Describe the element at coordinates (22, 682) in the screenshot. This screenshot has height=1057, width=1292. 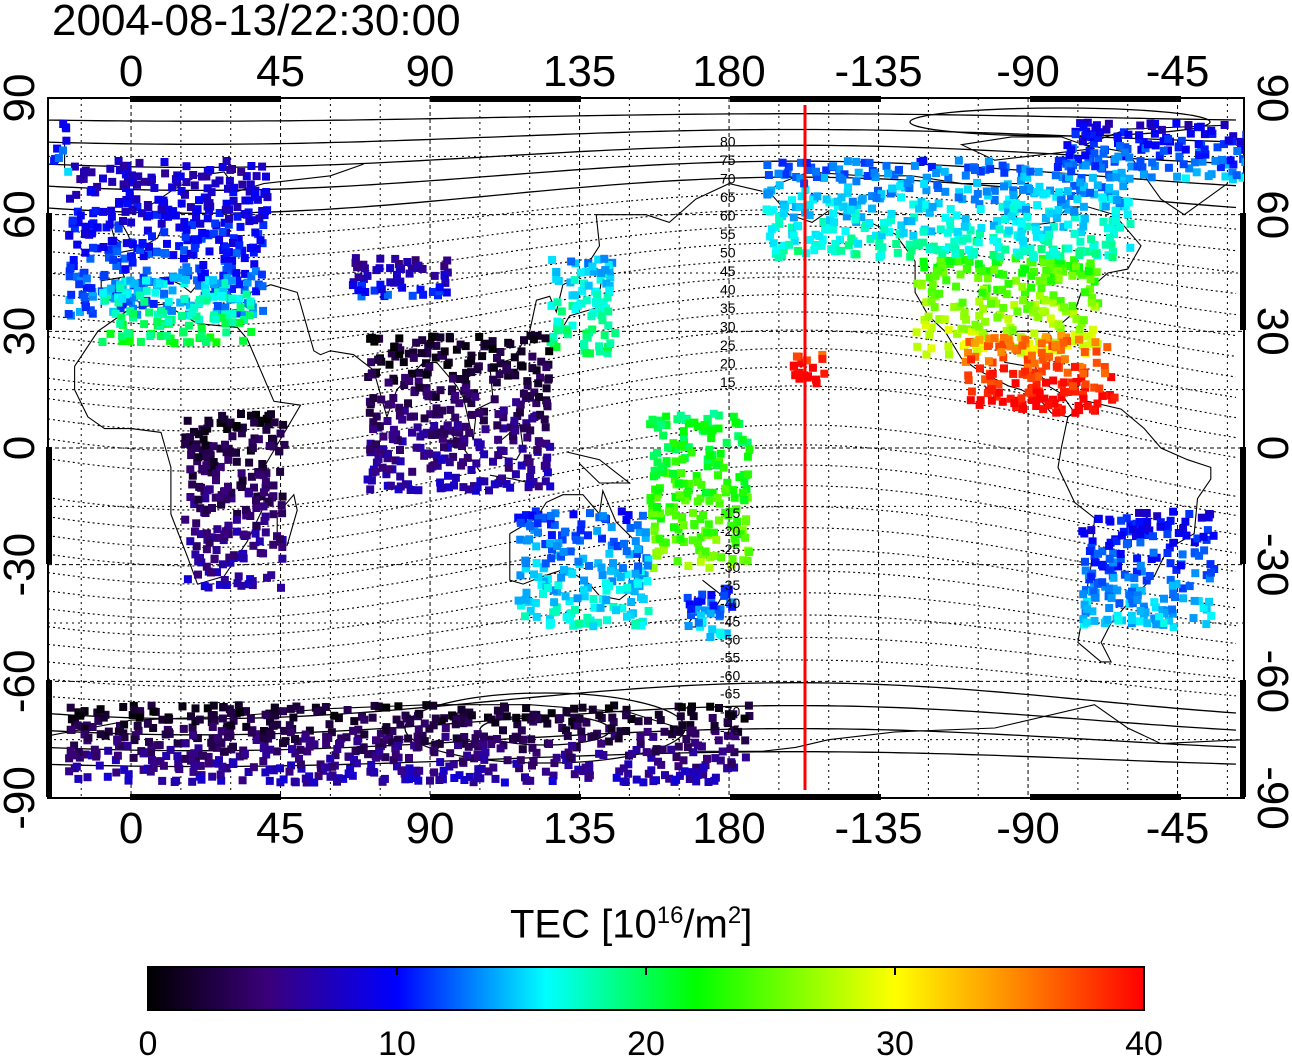
I see `left-lat-label: -60` at that location.